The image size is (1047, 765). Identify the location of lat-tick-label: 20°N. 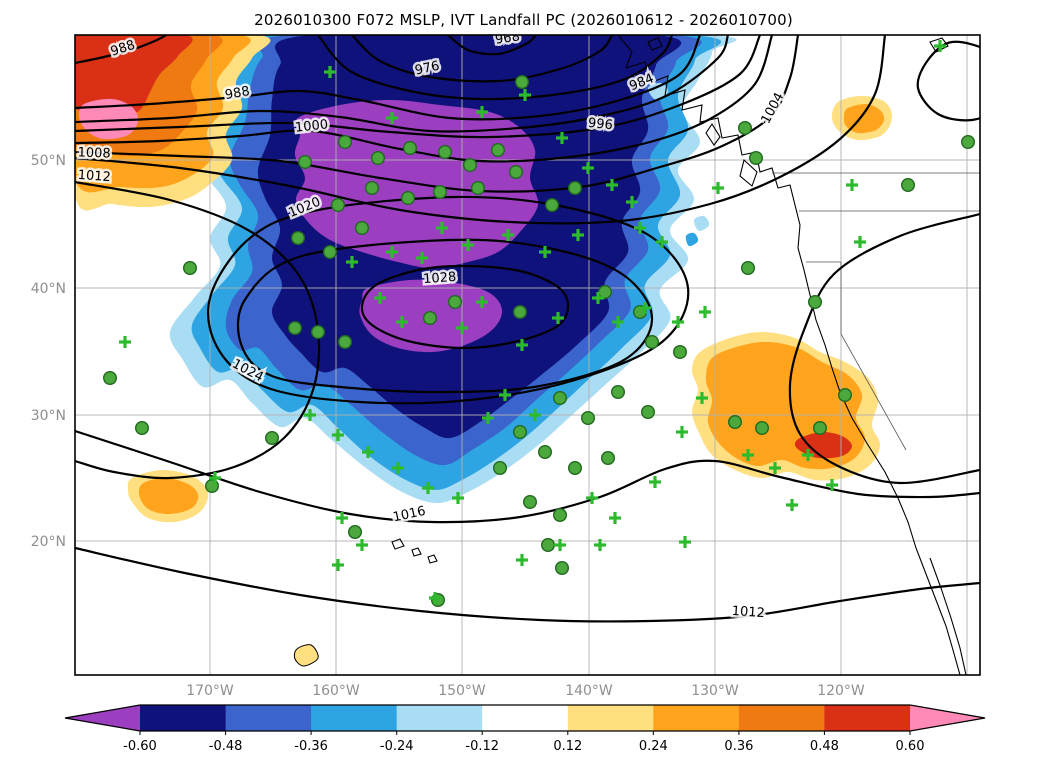
(48, 542).